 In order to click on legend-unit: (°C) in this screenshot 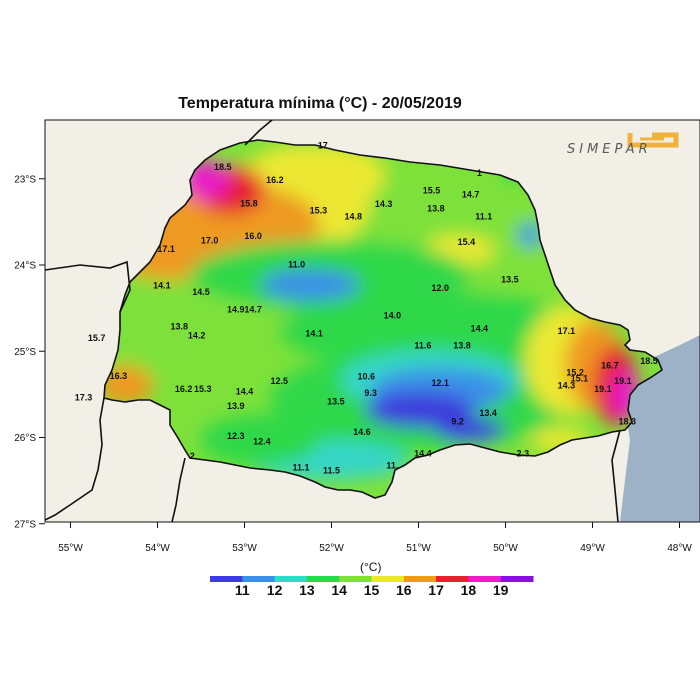, I will do `click(371, 567)`.